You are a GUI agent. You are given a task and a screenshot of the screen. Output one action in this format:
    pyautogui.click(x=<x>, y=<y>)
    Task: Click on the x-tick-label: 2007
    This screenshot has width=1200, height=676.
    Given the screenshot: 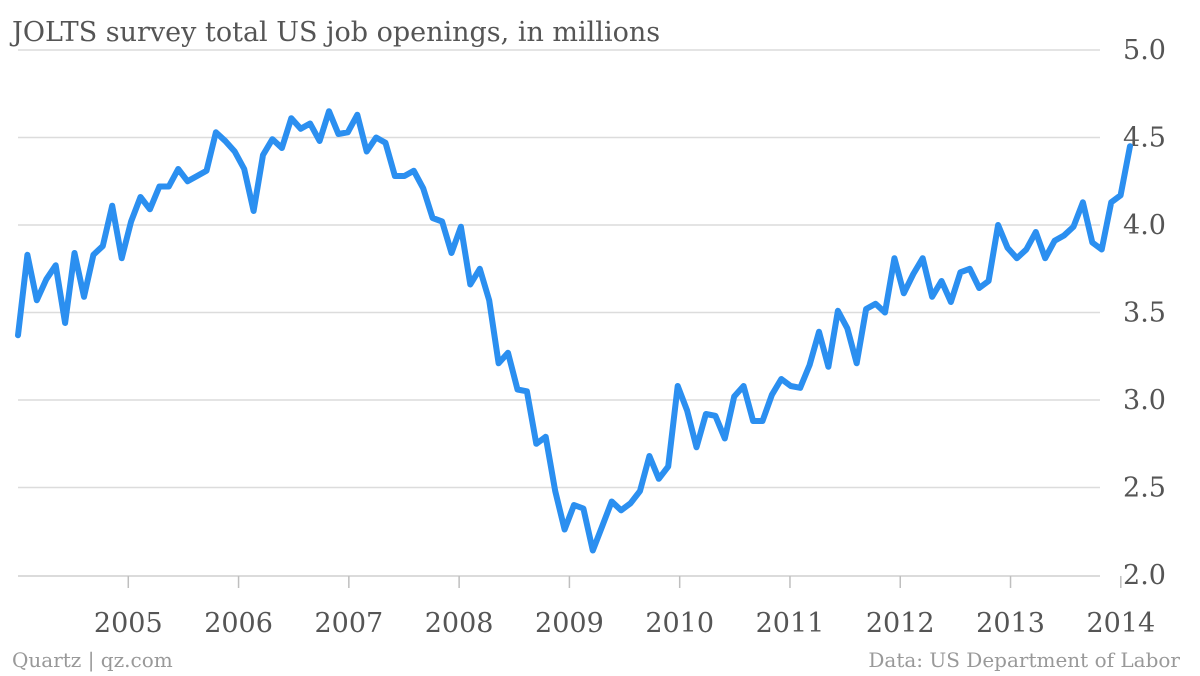 What is the action you would take?
    pyautogui.click(x=348, y=623)
    